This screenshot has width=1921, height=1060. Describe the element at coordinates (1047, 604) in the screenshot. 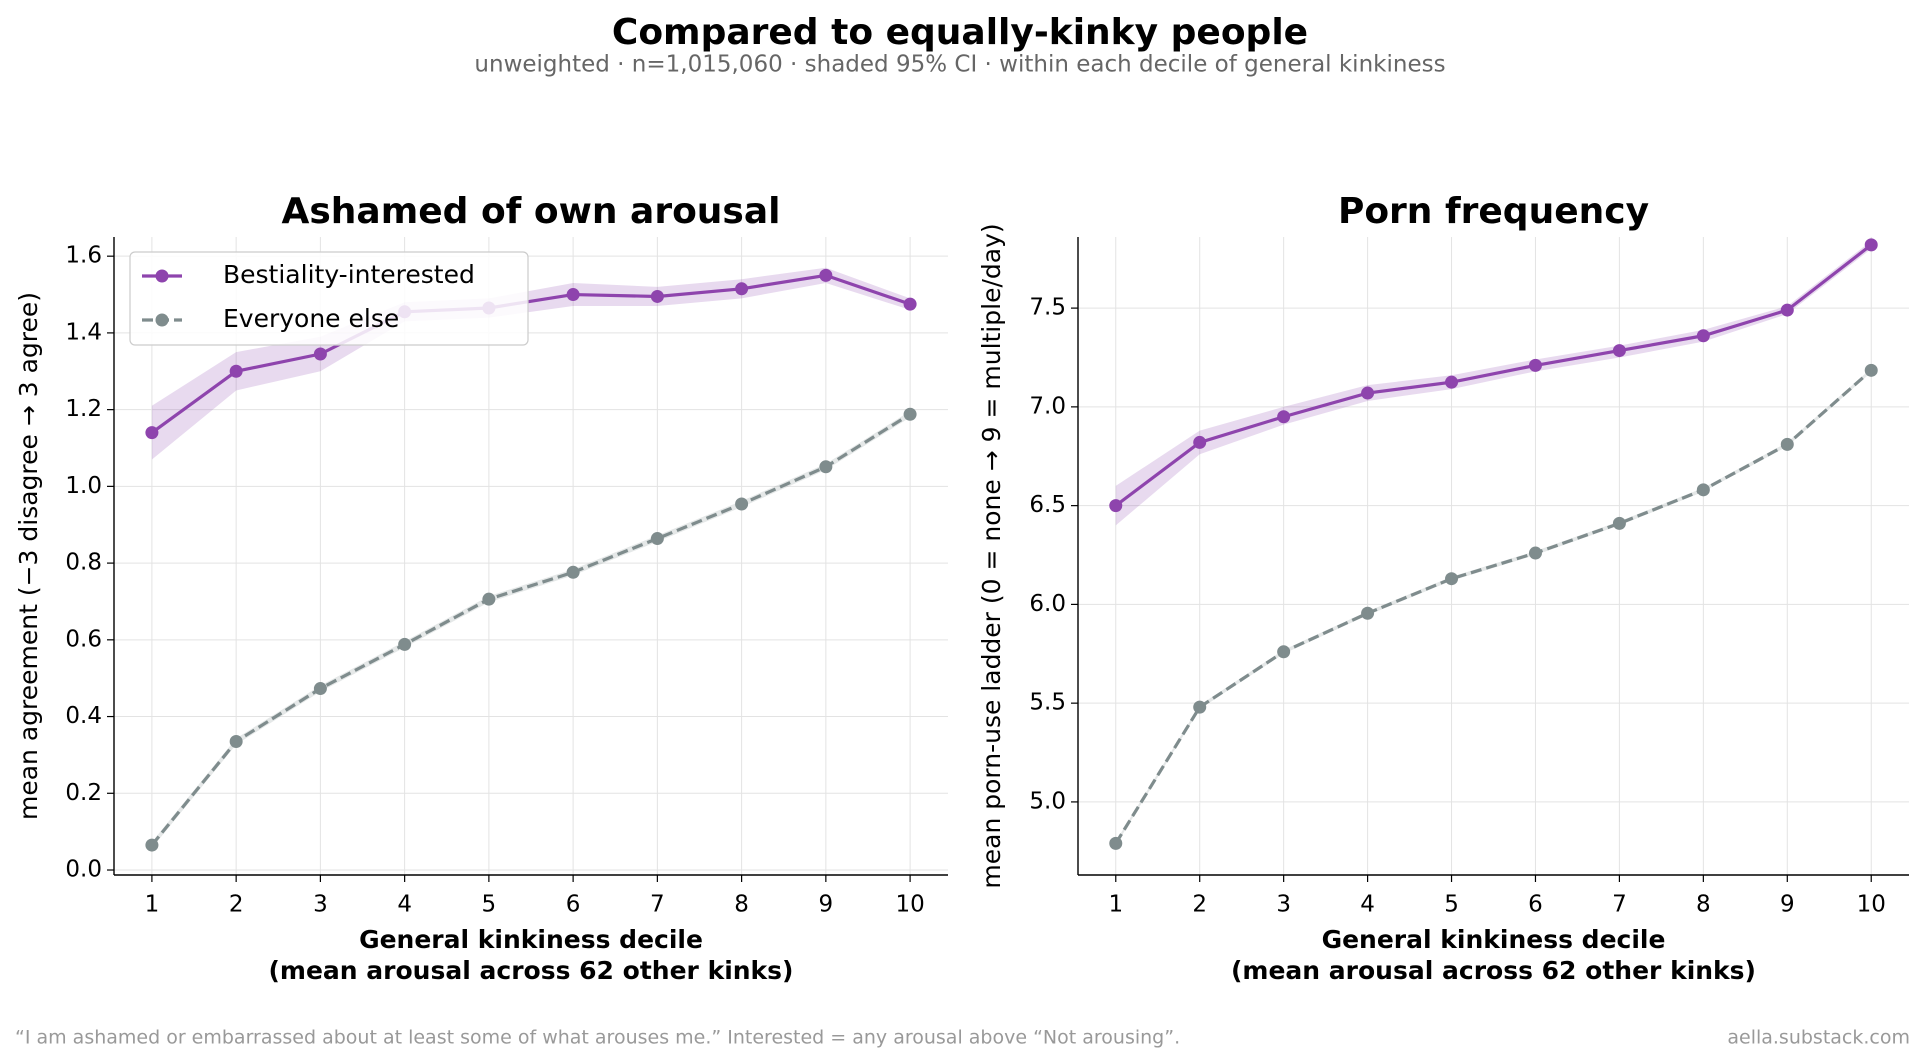

I see `y-tick-label: 6.0` at that location.